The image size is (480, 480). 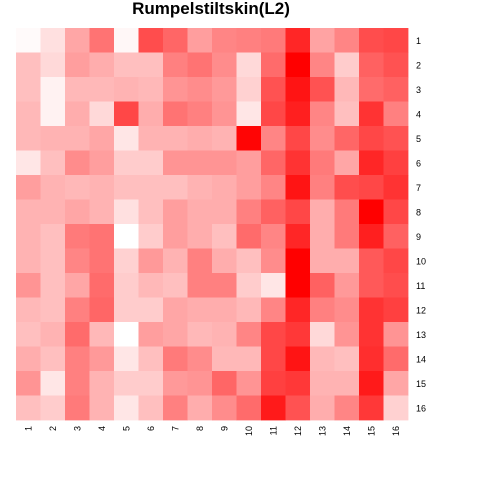 I want to click on x-tick-label: 13, so click(x=322, y=431).